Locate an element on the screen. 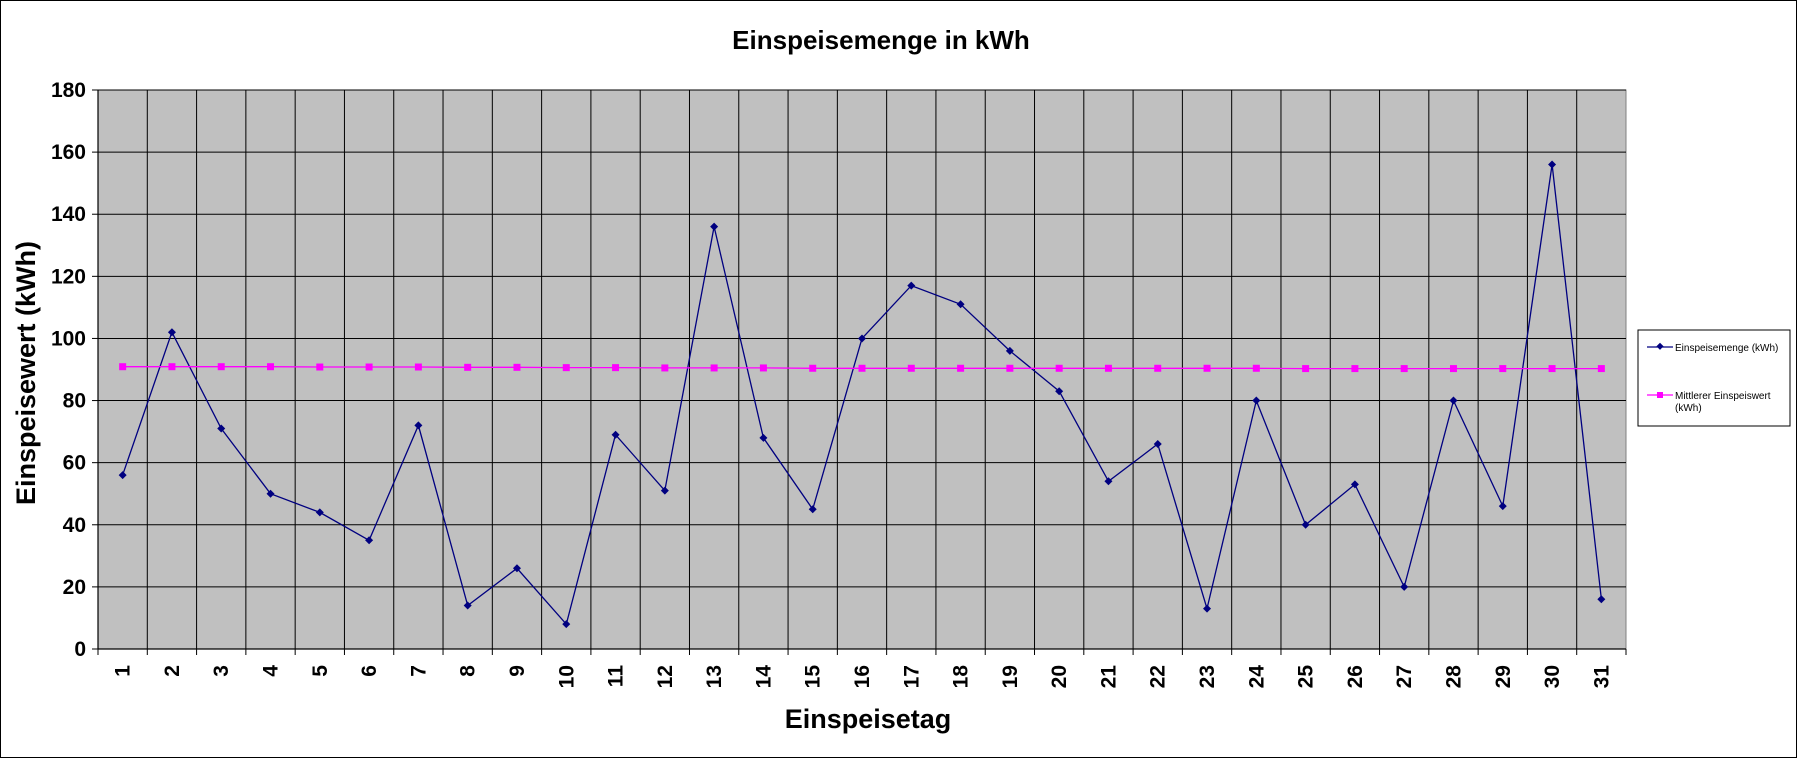 This screenshot has height=759, width=1797. y-tick-label: 160 is located at coordinates (68, 152).